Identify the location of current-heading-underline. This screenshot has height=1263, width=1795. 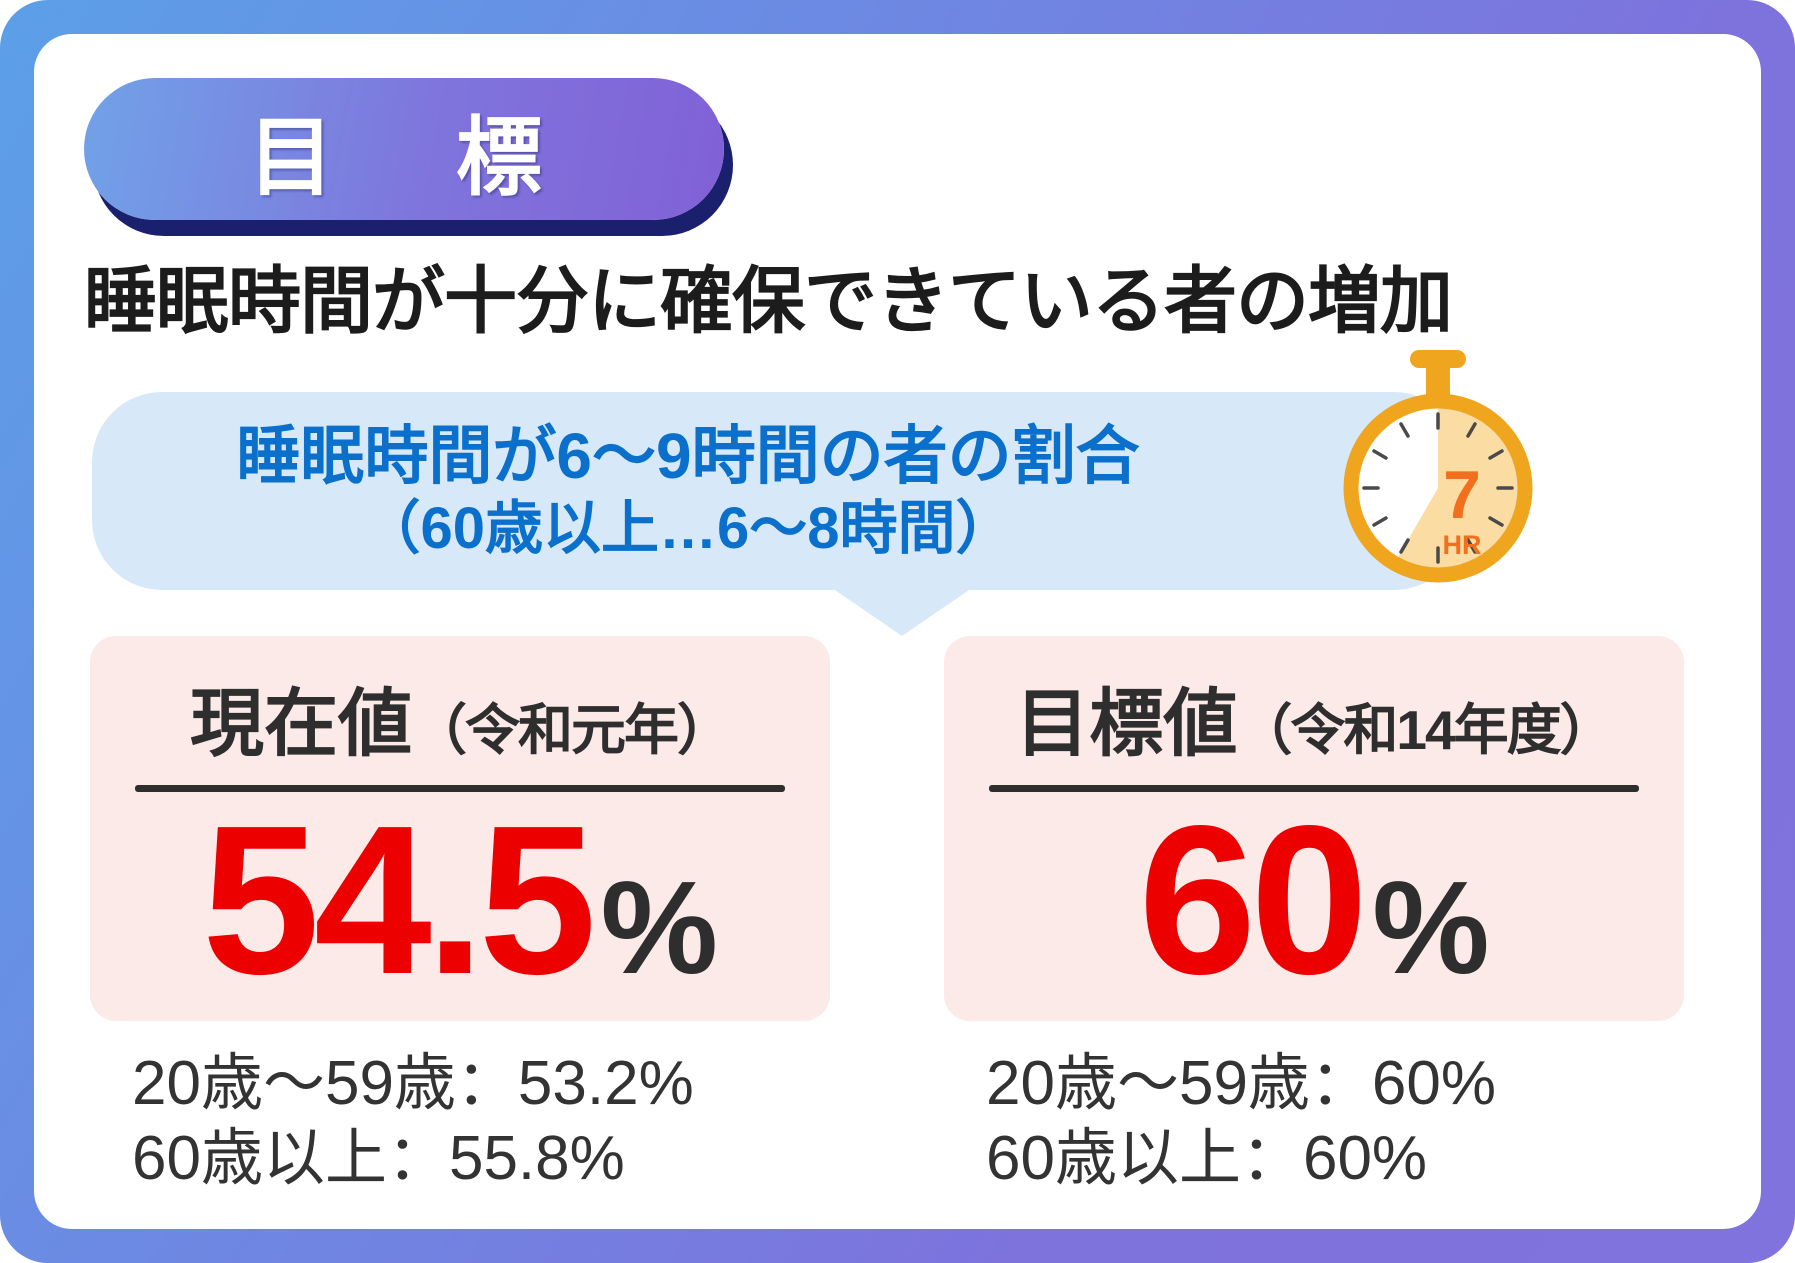
(460, 789).